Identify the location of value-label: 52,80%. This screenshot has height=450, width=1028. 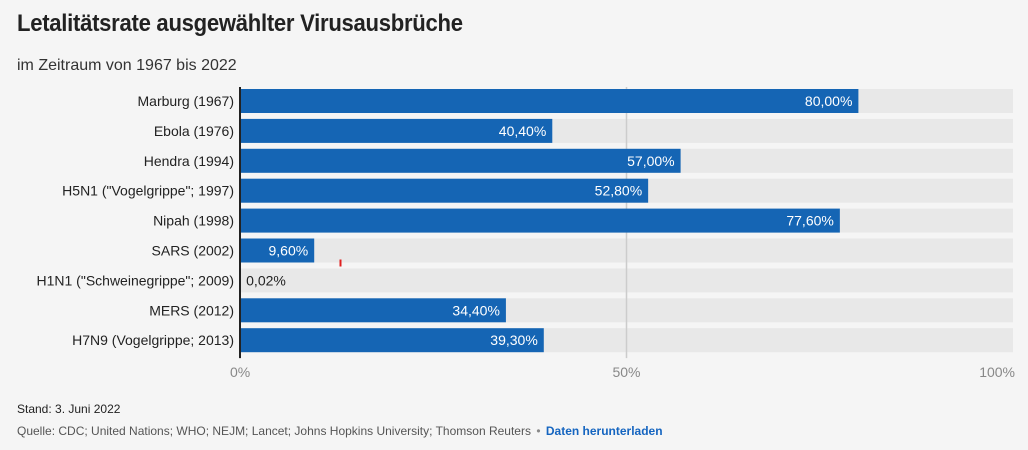
(618, 191).